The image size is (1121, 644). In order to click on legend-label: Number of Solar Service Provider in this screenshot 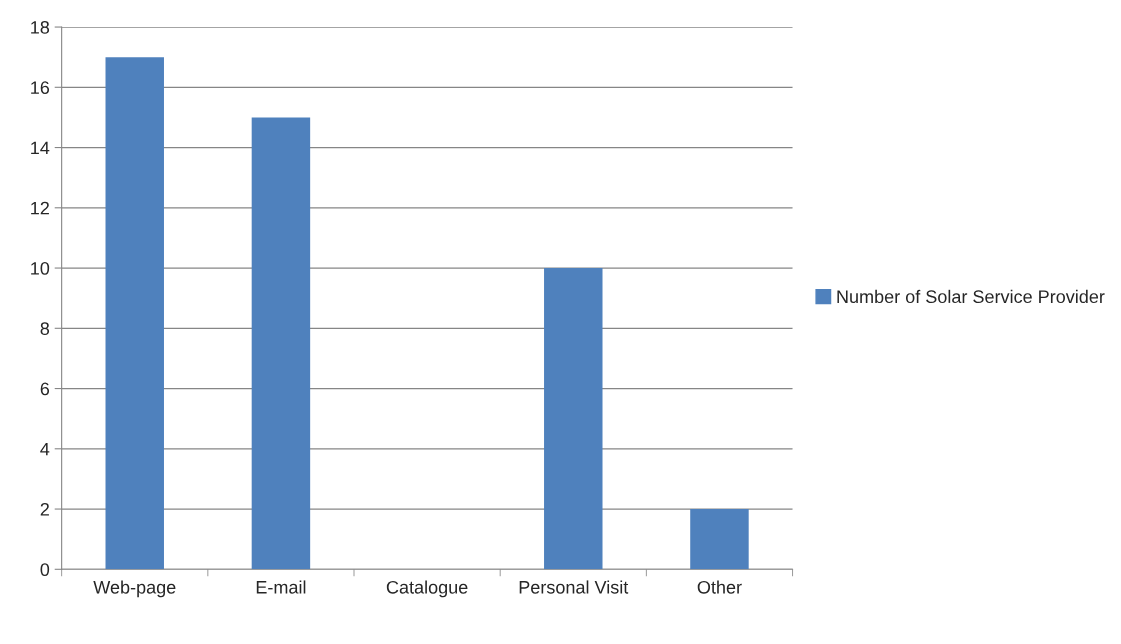, I will do `click(971, 296)`.